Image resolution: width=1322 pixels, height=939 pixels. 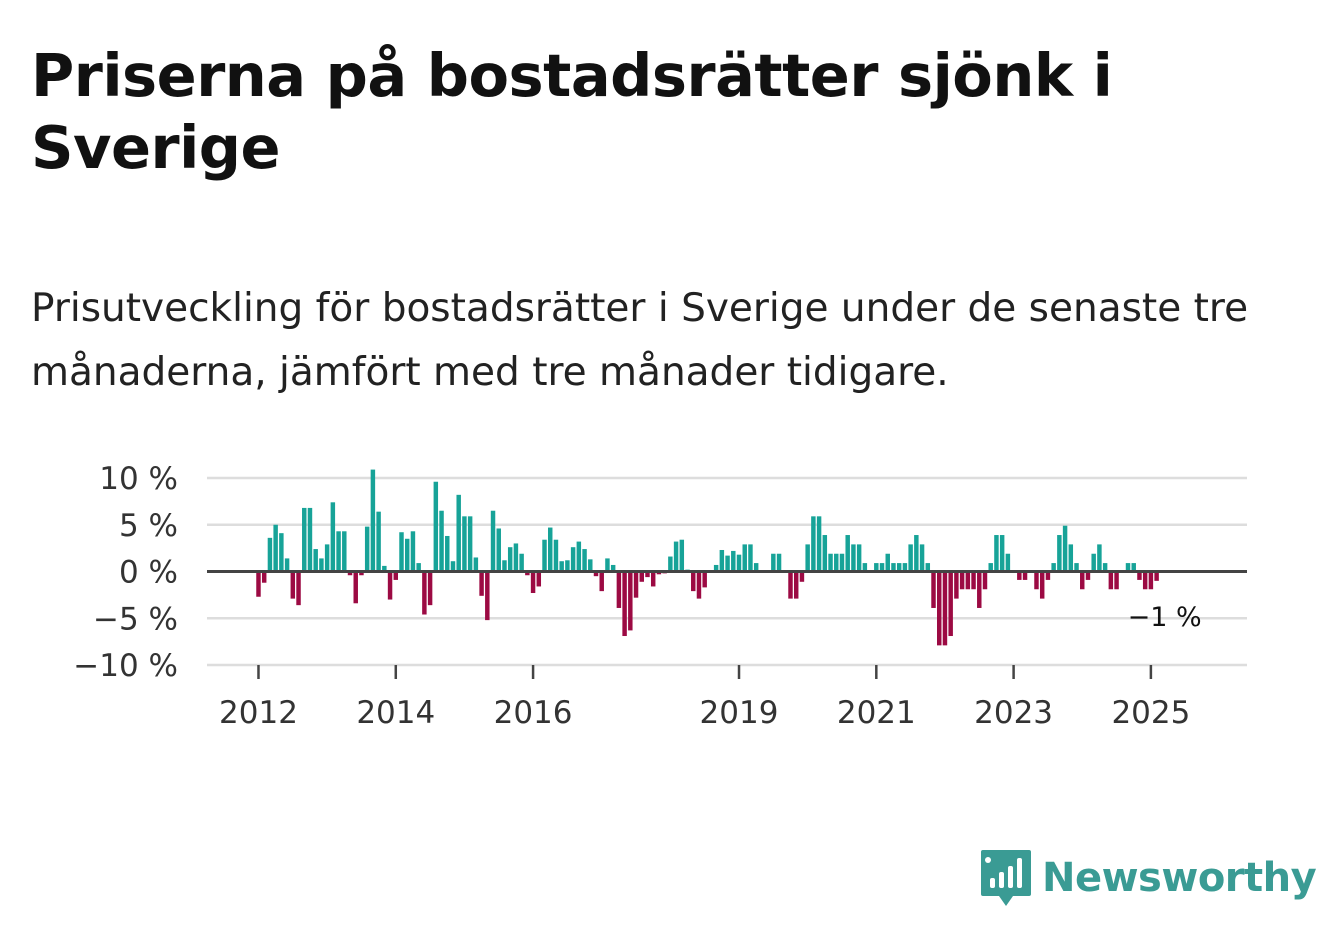 What do you see at coordinates (876, 713) in the screenshot?
I see `x-tick-label: 2021` at bounding box center [876, 713].